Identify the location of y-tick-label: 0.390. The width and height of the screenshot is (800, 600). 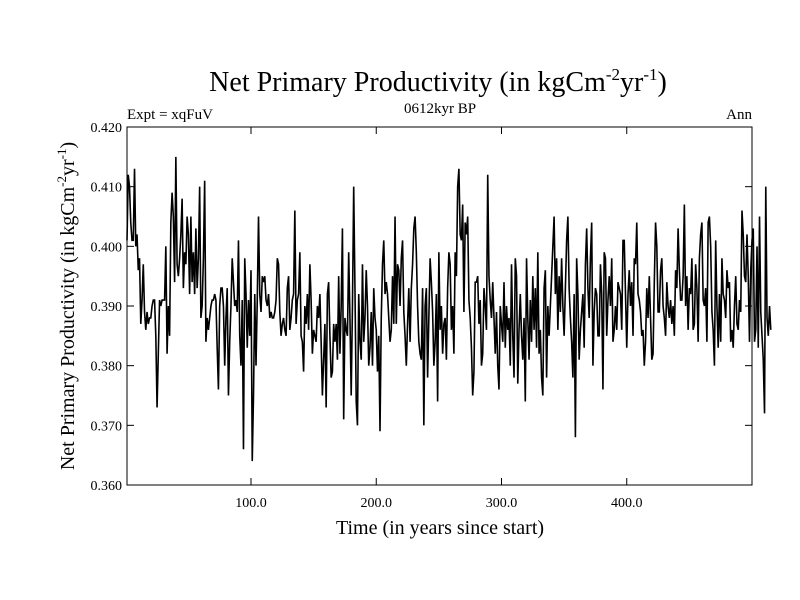
(107, 307).